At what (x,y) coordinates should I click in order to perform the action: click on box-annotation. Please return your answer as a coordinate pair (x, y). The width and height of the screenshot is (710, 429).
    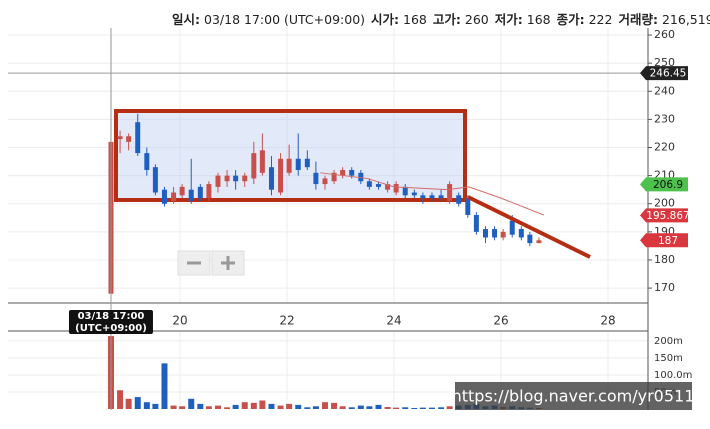
    Looking at the image, I should click on (290, 155).